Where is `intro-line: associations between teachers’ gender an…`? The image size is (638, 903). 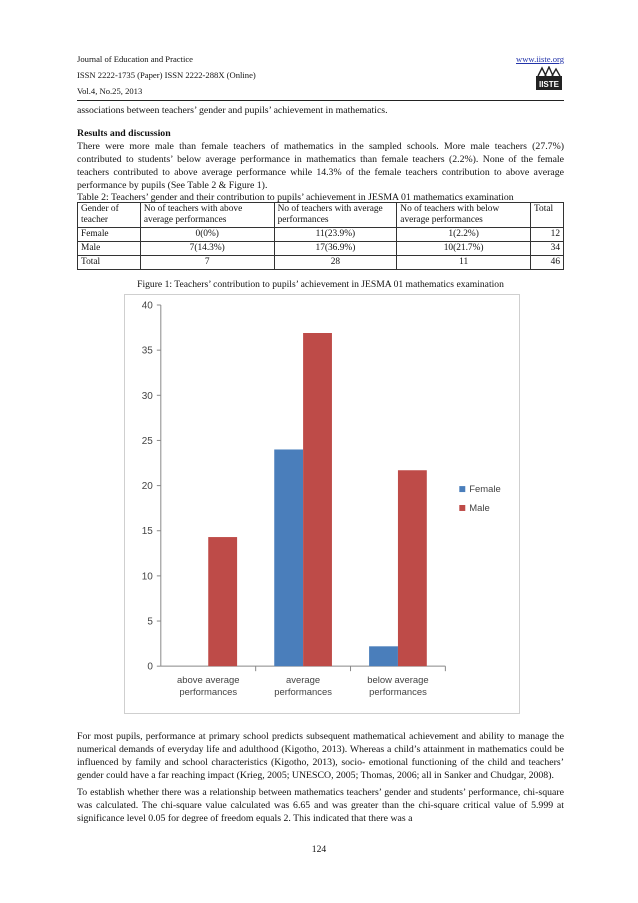 intro-line: associations between teachers’ gender an… is located at coordinates (232, 110).